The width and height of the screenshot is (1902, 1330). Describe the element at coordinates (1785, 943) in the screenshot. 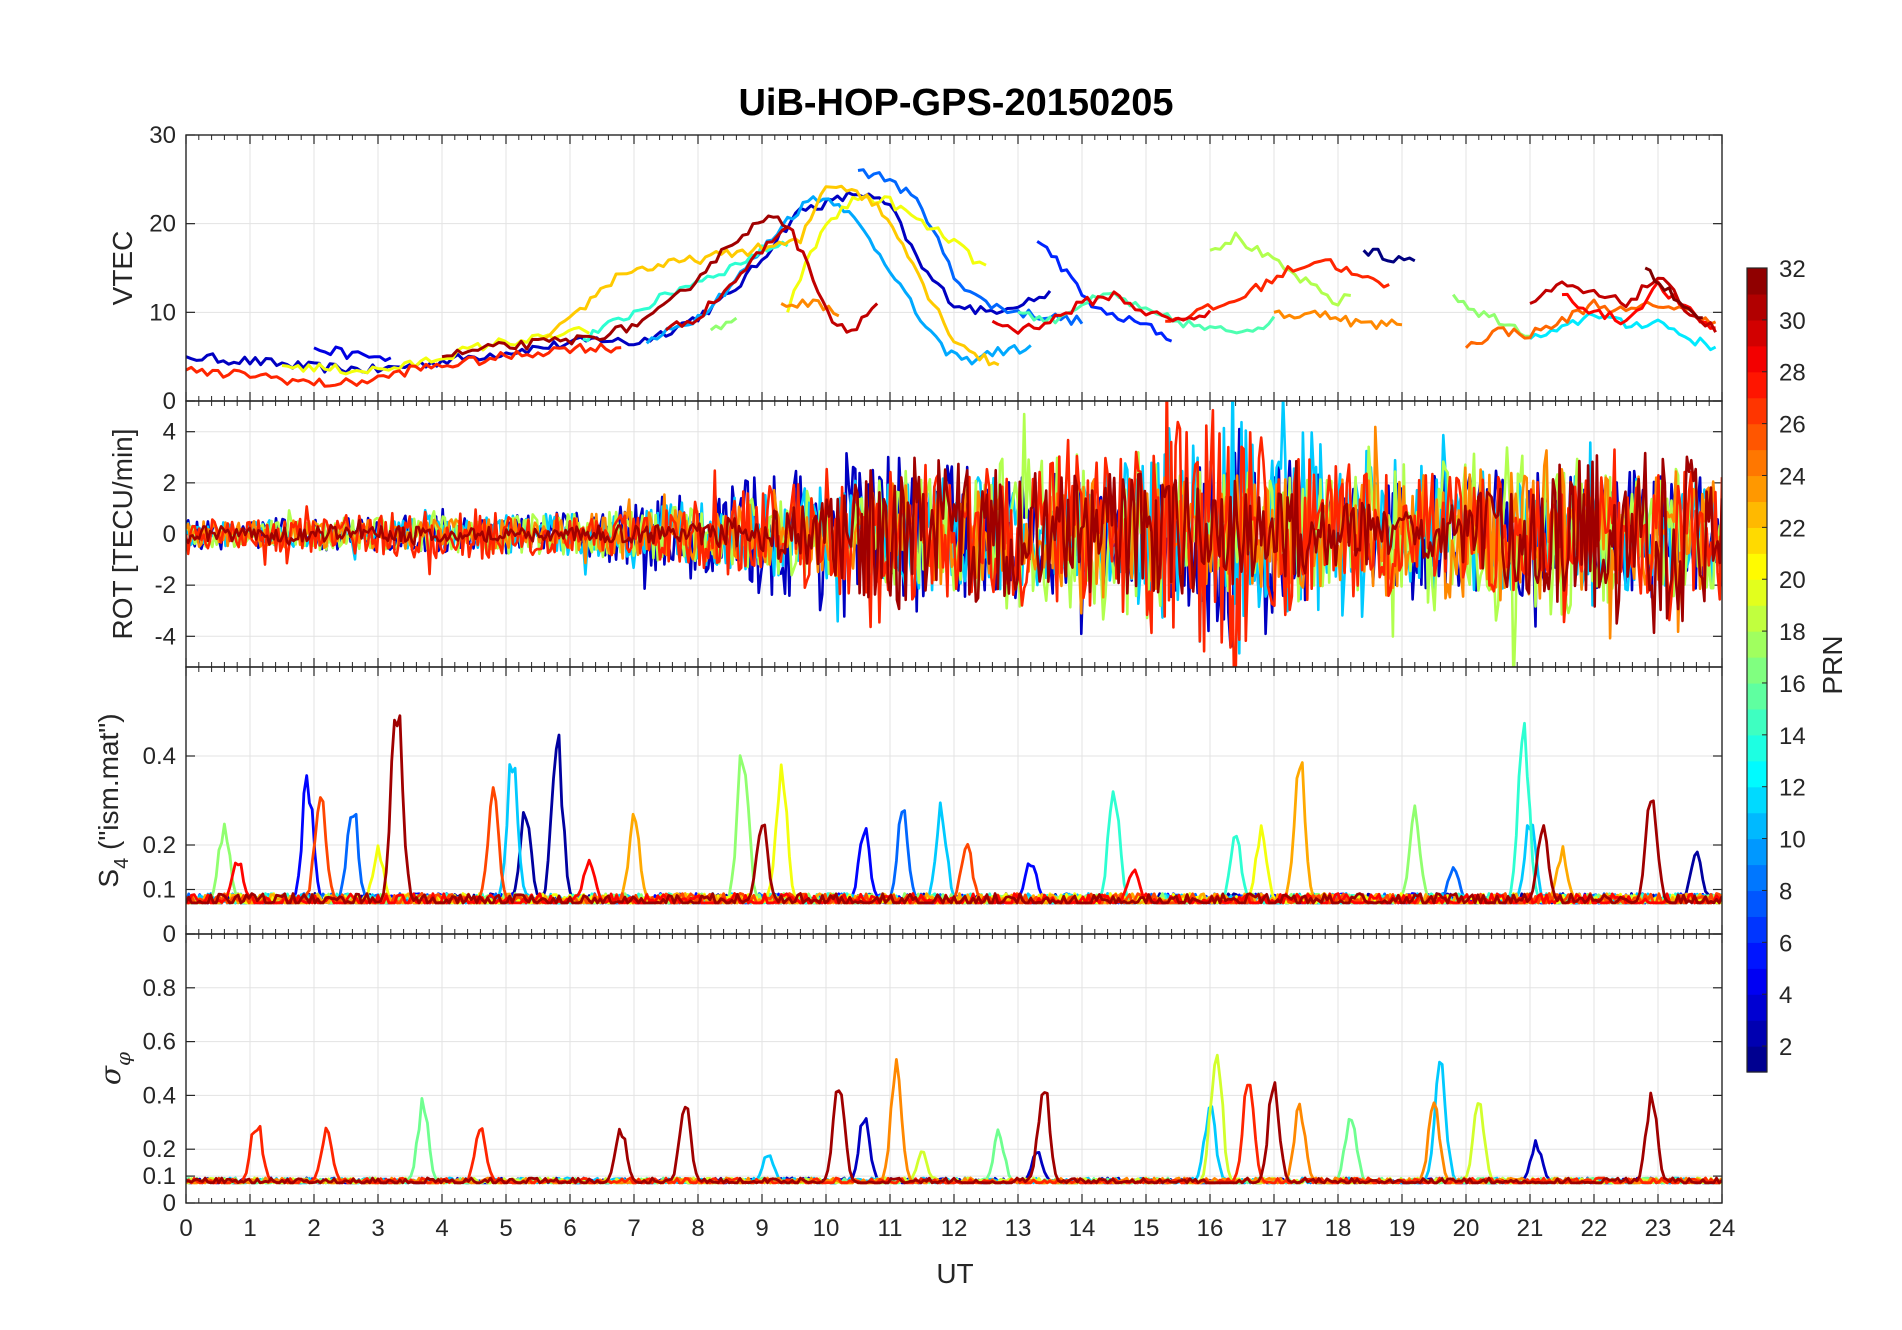

I see `colorbar-tick-label: 6` at that location.